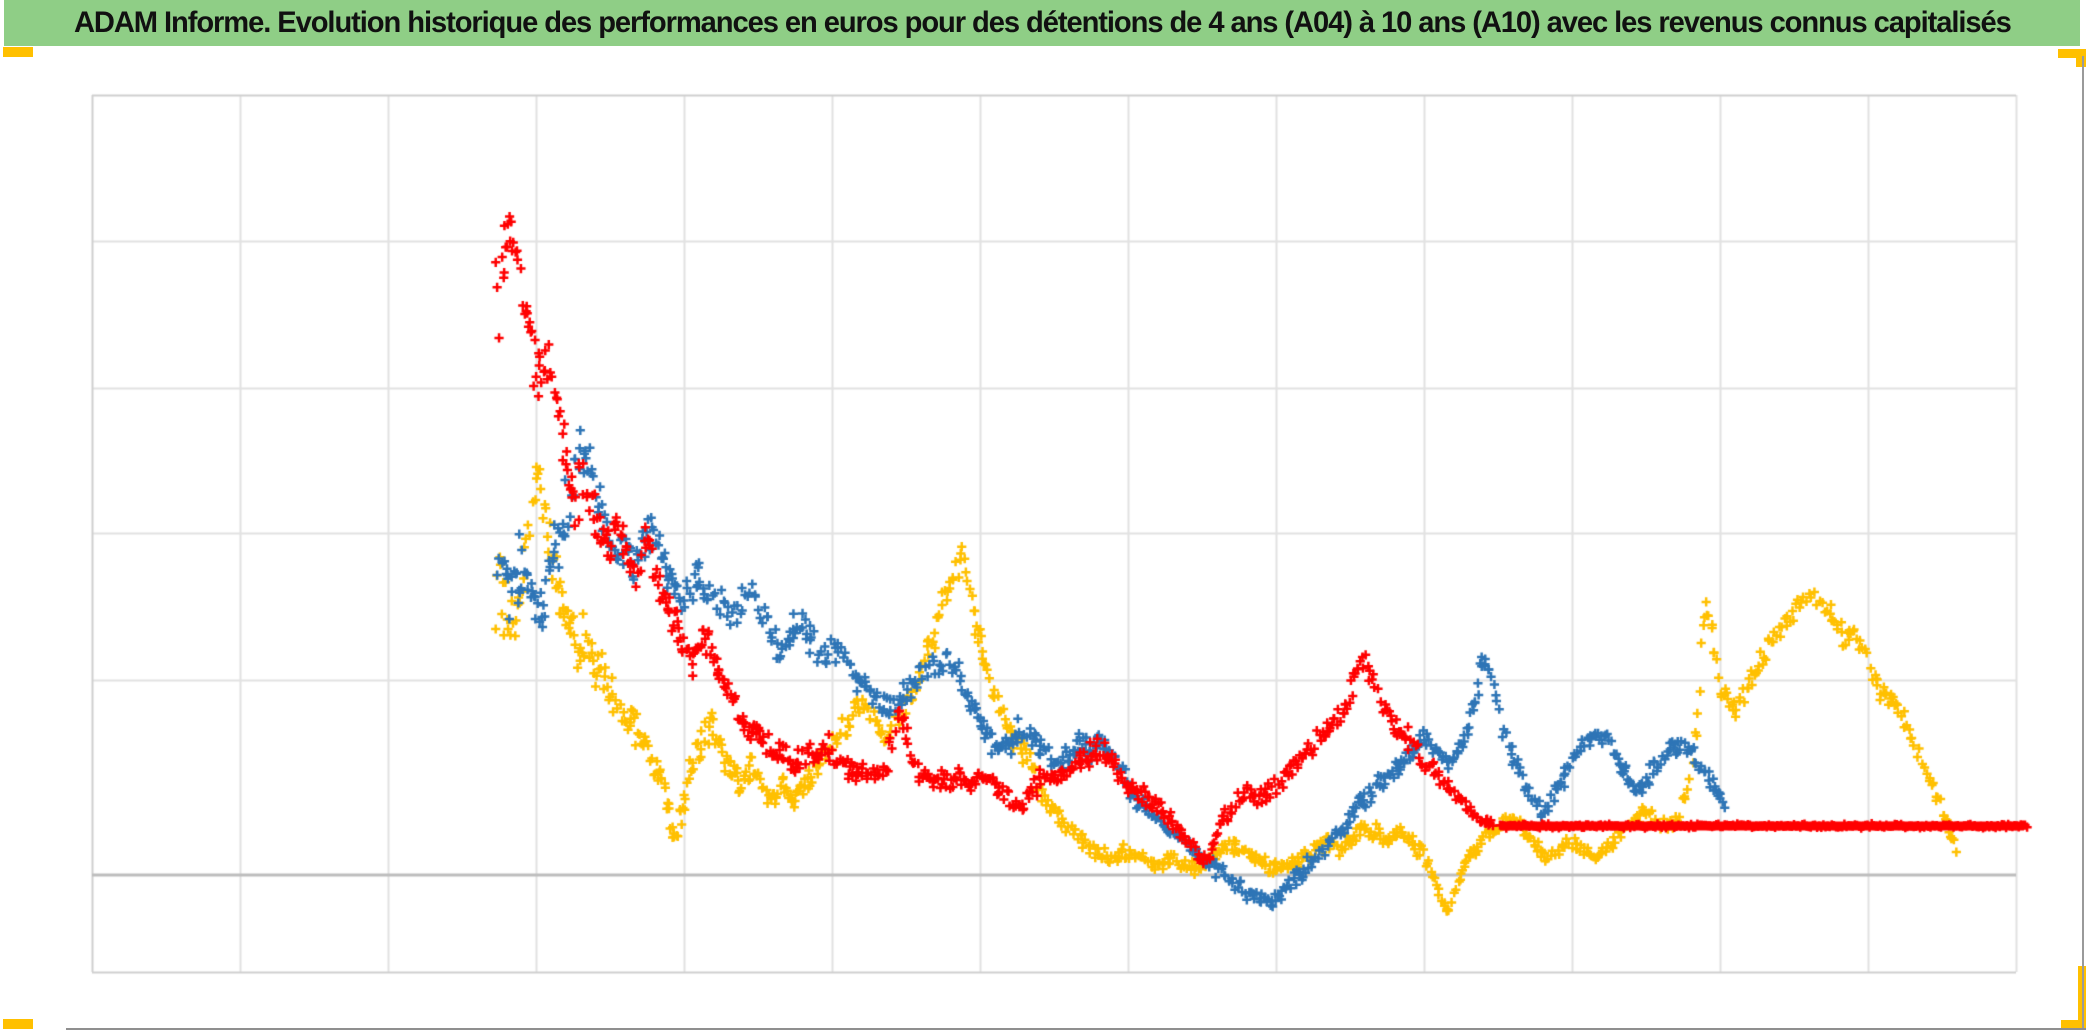  What do you see at coordinates (18, 52) in the screenshot?
I see `crop-handle-top-left` at bounding box center [18, 52].